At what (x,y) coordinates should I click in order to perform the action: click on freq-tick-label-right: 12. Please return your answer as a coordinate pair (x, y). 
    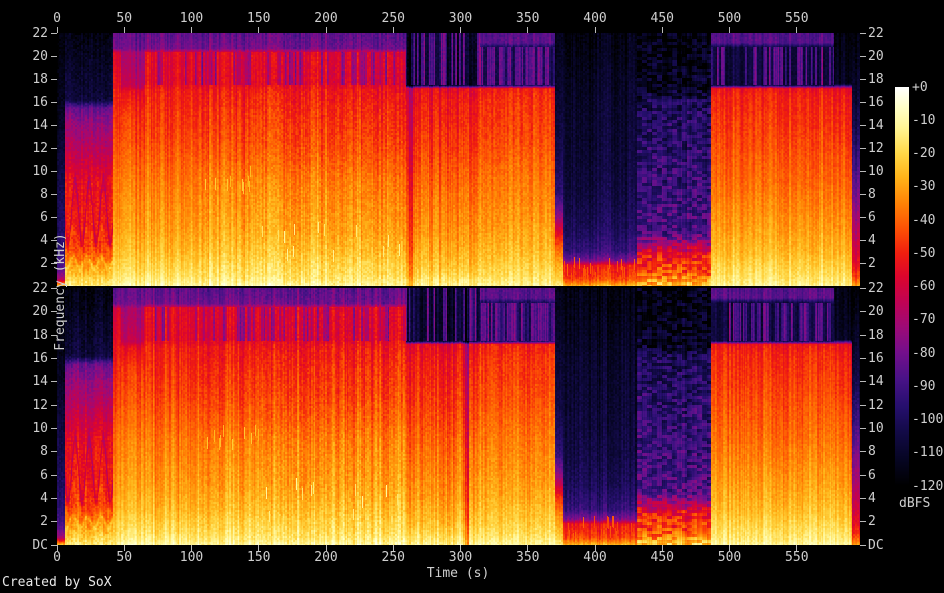
    Looking at the image, I should click on (876, 405).